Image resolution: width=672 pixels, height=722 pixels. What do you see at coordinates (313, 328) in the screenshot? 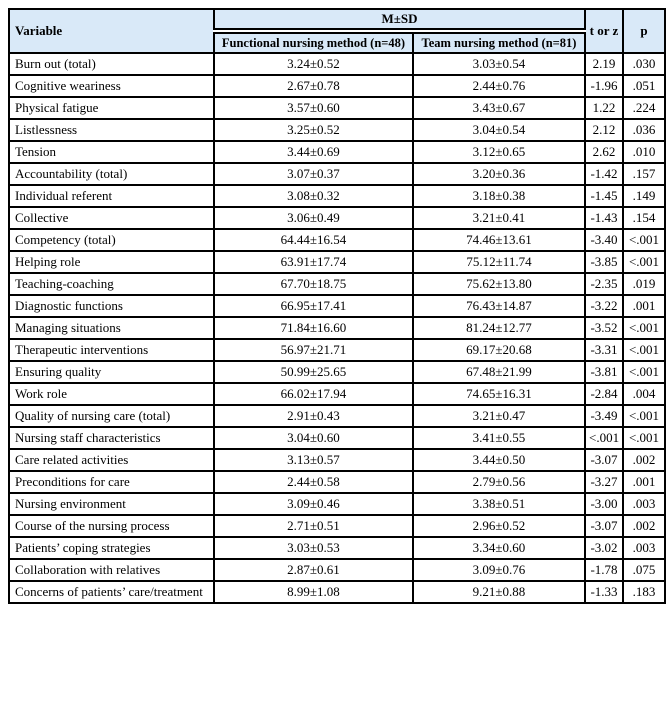
I see `cell-functional-value: 71.84±16.60` at bounding box center [313, 328].